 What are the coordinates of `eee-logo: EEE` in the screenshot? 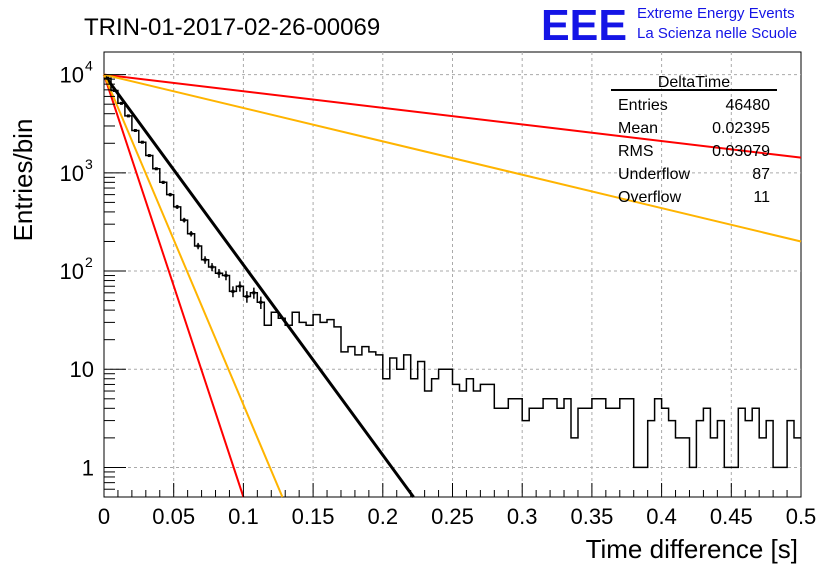 It's located at (584, 25).